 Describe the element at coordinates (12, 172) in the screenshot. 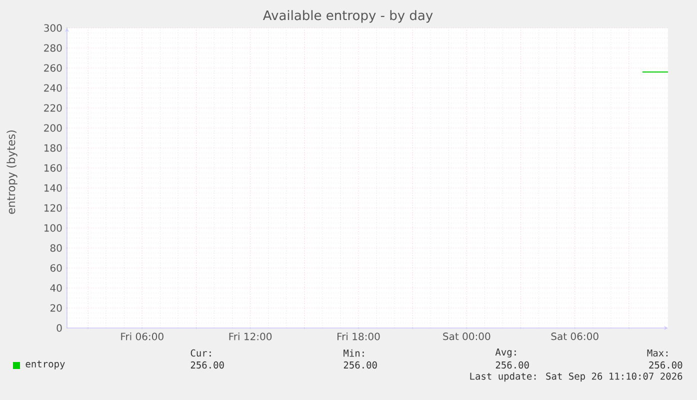

I see `y-axis-title: entropy (bytes)` at that location.